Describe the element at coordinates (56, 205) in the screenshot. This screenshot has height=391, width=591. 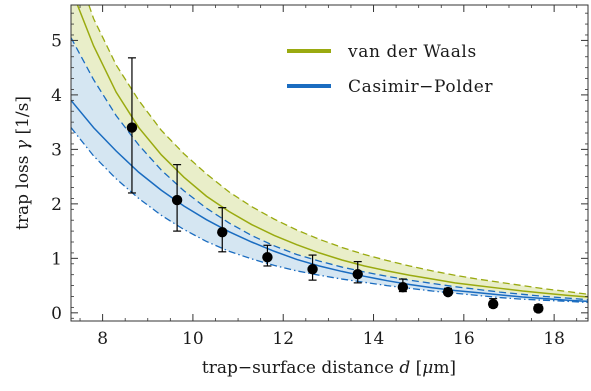
I see `y-tick-label: 2` at that location.